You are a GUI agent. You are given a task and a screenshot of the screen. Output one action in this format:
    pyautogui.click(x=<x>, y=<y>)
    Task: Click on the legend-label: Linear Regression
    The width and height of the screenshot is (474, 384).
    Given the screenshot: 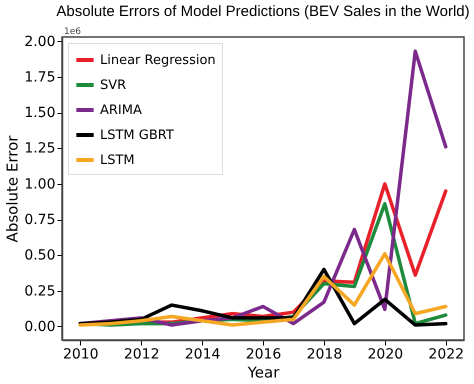 What is the action you would take?
    pyautogui.click(x=158, y=60)
    